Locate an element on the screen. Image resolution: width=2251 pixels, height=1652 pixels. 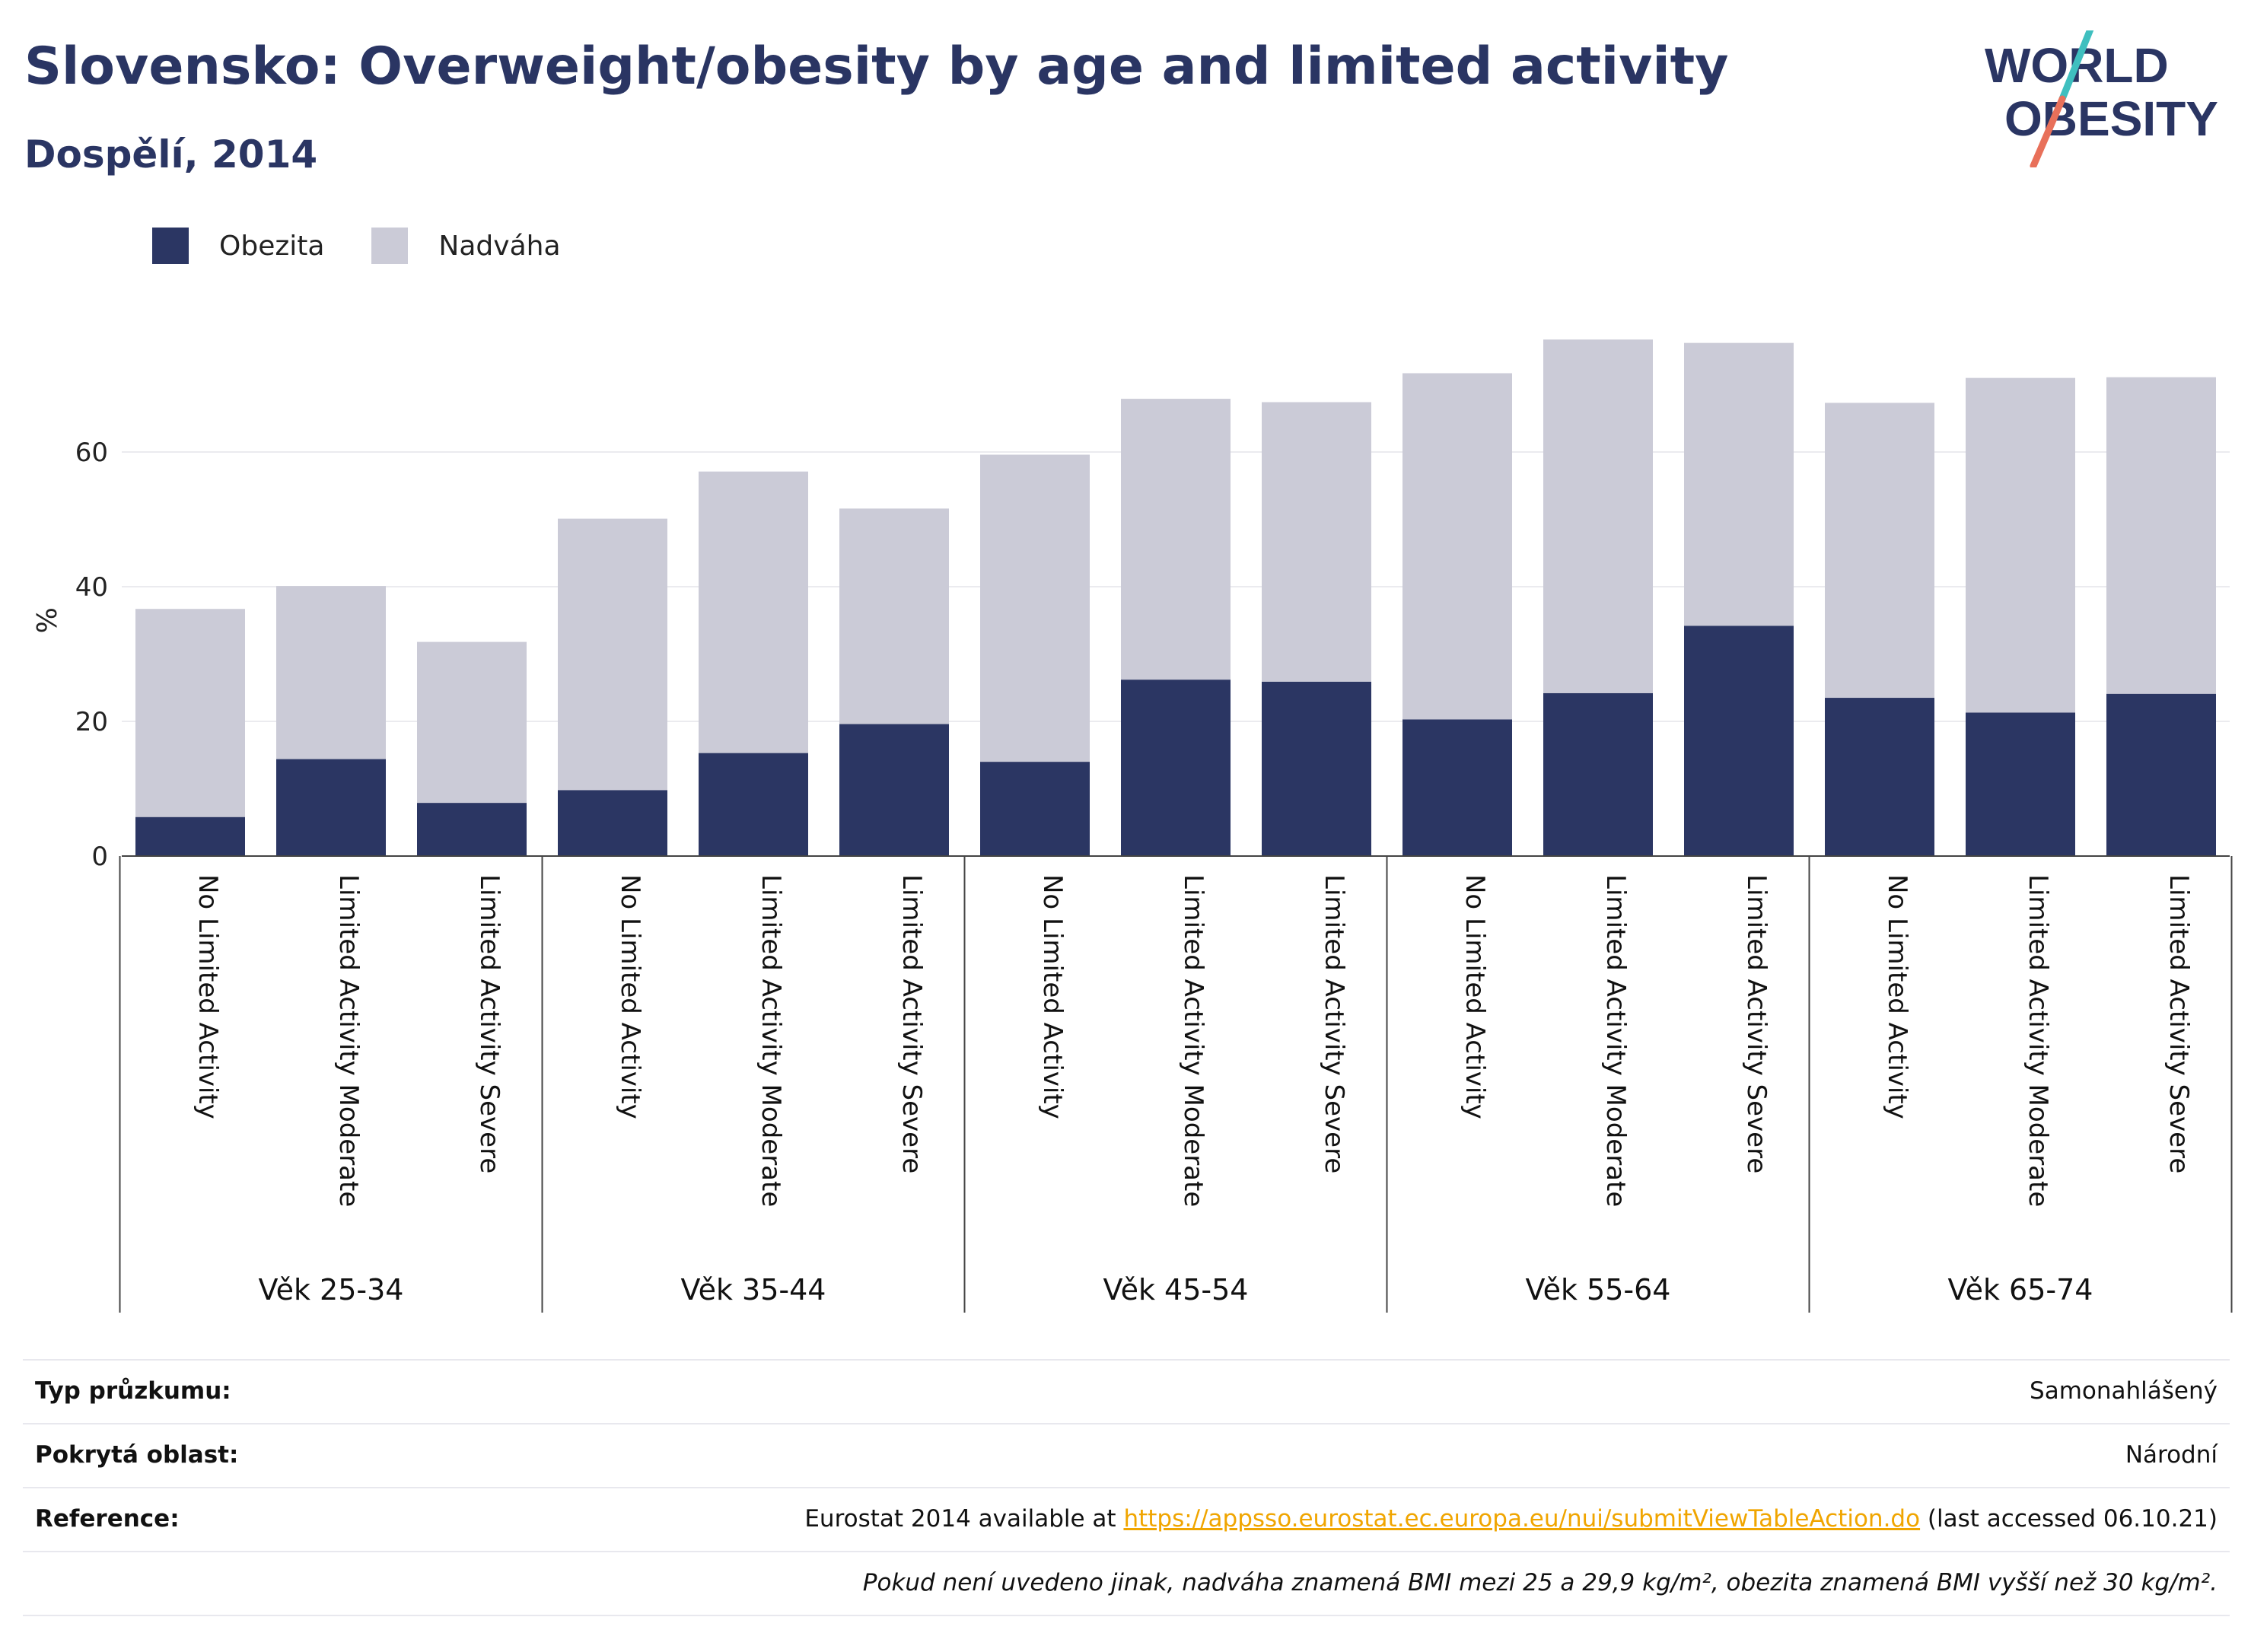
reference-suffix: (last accessed 06.10.21) is located at coordinates (2069, 1519).